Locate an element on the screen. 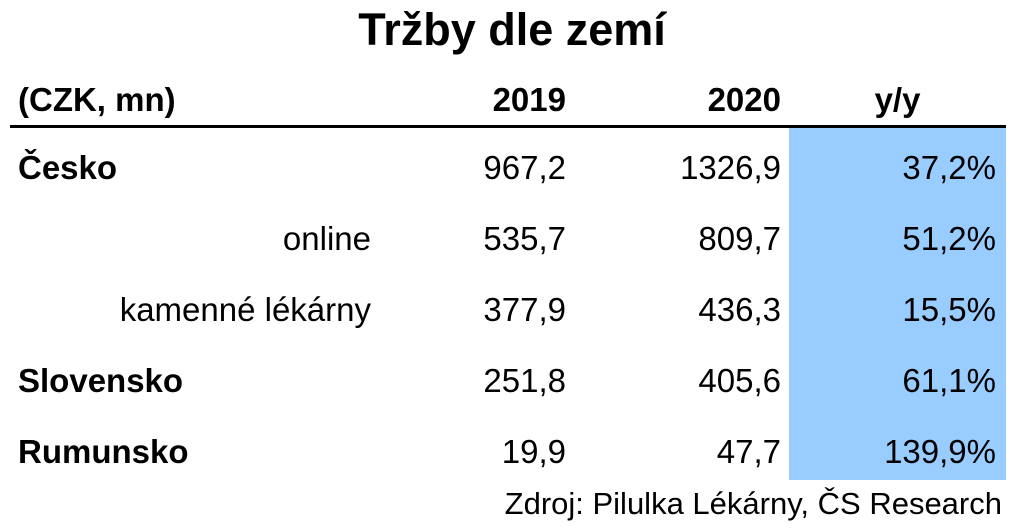 This screenshot has height=532, width=1024. cell-2020: 809,7 is located at coordinates (739, 238).